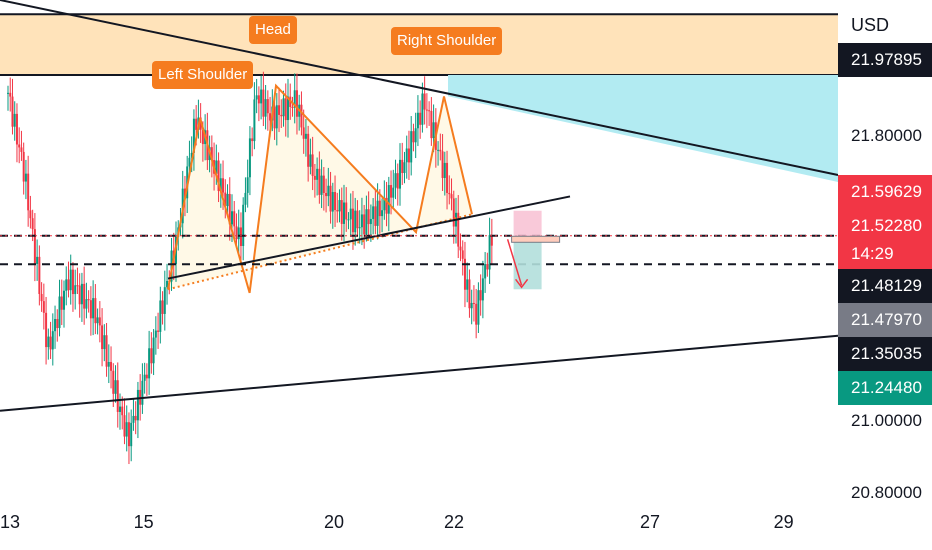  Describe the element at coordinates (514, 262) in the screenshot. I see `projection-arrow` at that location.